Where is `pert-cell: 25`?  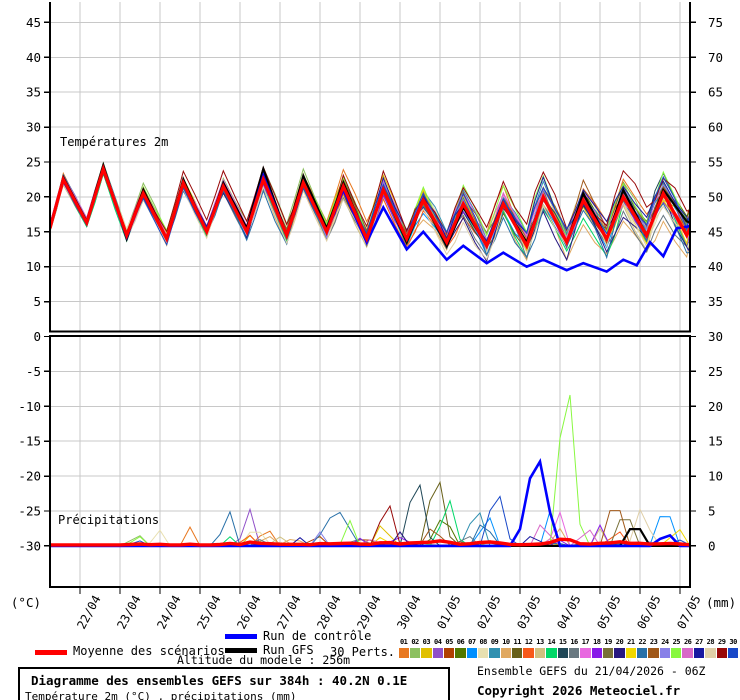
pert-cell: 25 is located at coordinates (676, 648).